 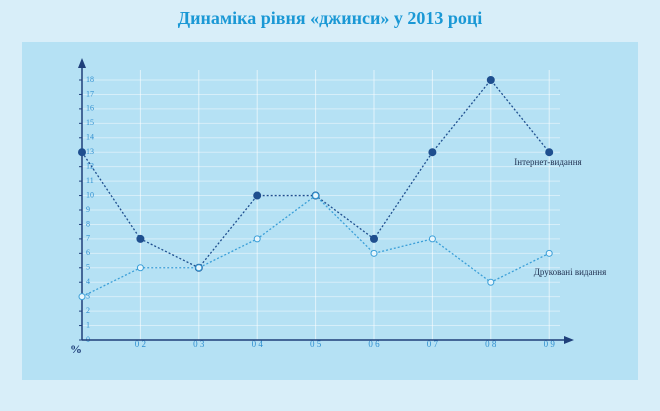 What do you see at coordinates (547, 162) in the screenshot?
I see `series-label: Інтернет-видання` at bounding box center [547, 162].